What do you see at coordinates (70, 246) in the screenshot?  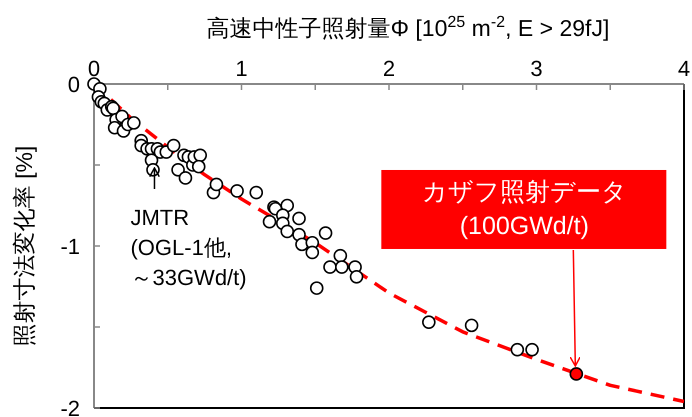 I see `y-tick-label: -1` at bounding box center [70, 246].